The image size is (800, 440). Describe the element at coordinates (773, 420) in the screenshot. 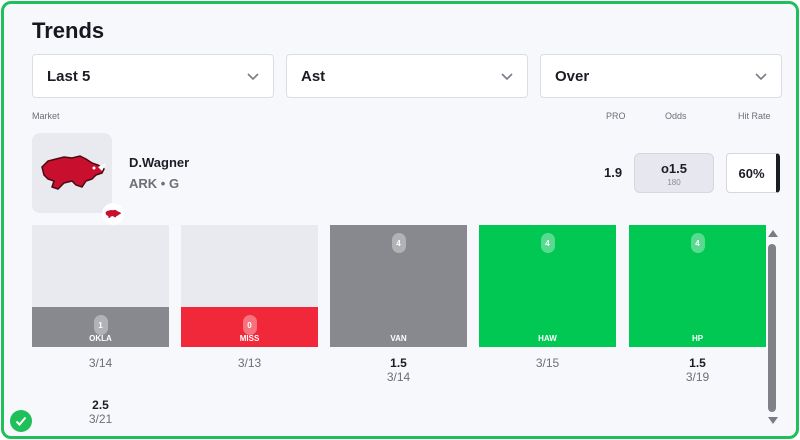

I see `scroll-down-arrow-icon` at that location.